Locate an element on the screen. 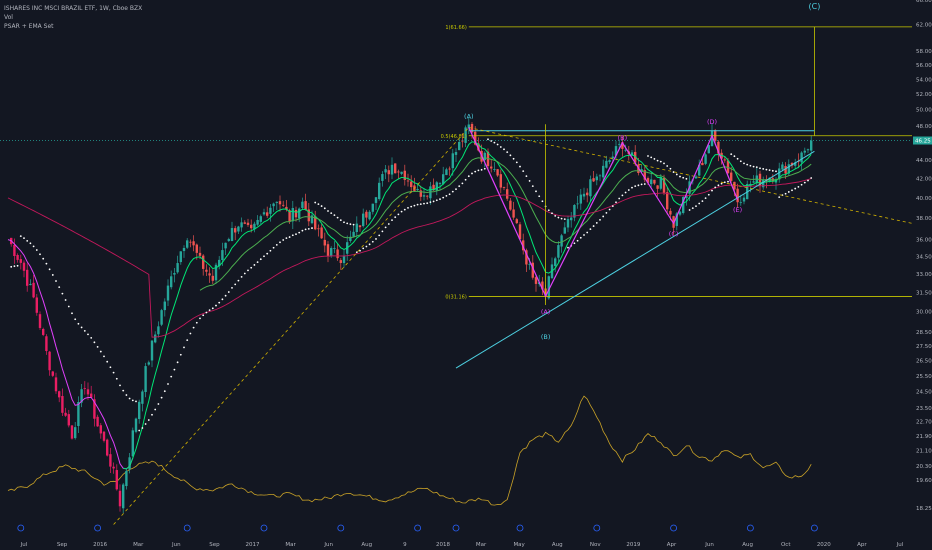 Image resolution: width=932 pixels, height=550 pixels. x-tick-label: 2020 is located at coordinates (824, 545).